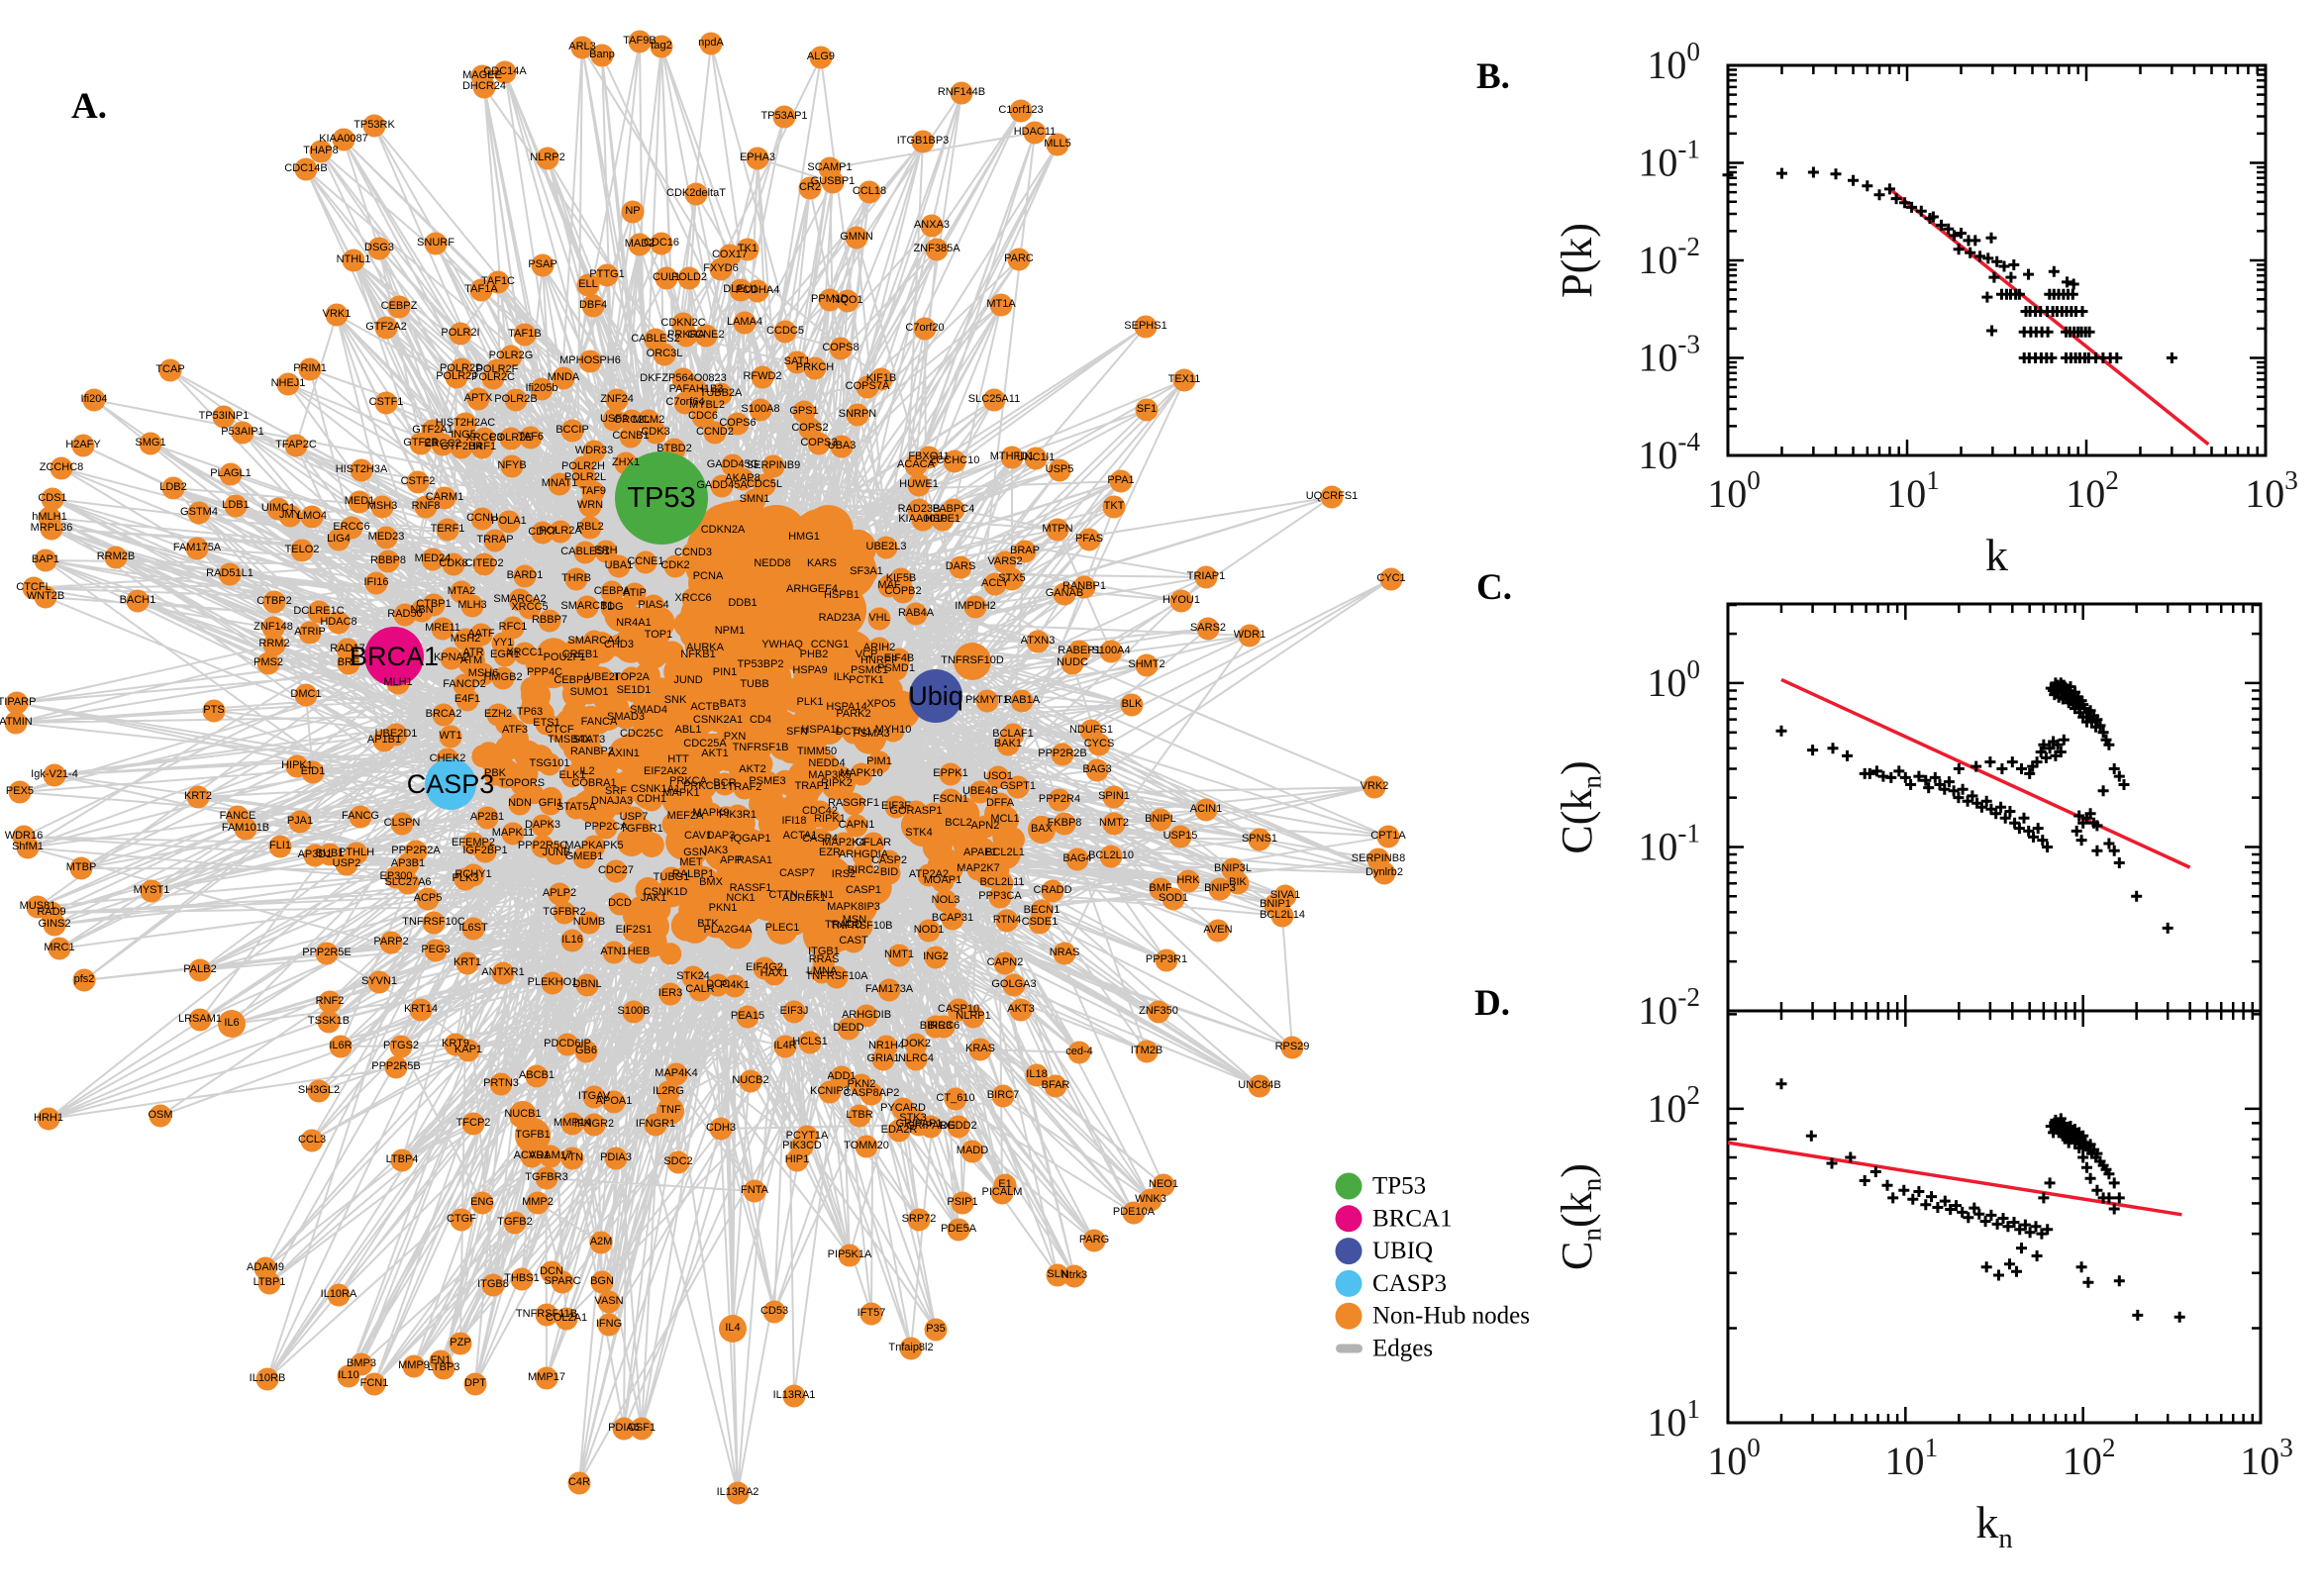 The image size is (2323, 1596). Describe the element at coordinates (936, 696) in the screenshot. I see `hub-node-ubiq` at that location.